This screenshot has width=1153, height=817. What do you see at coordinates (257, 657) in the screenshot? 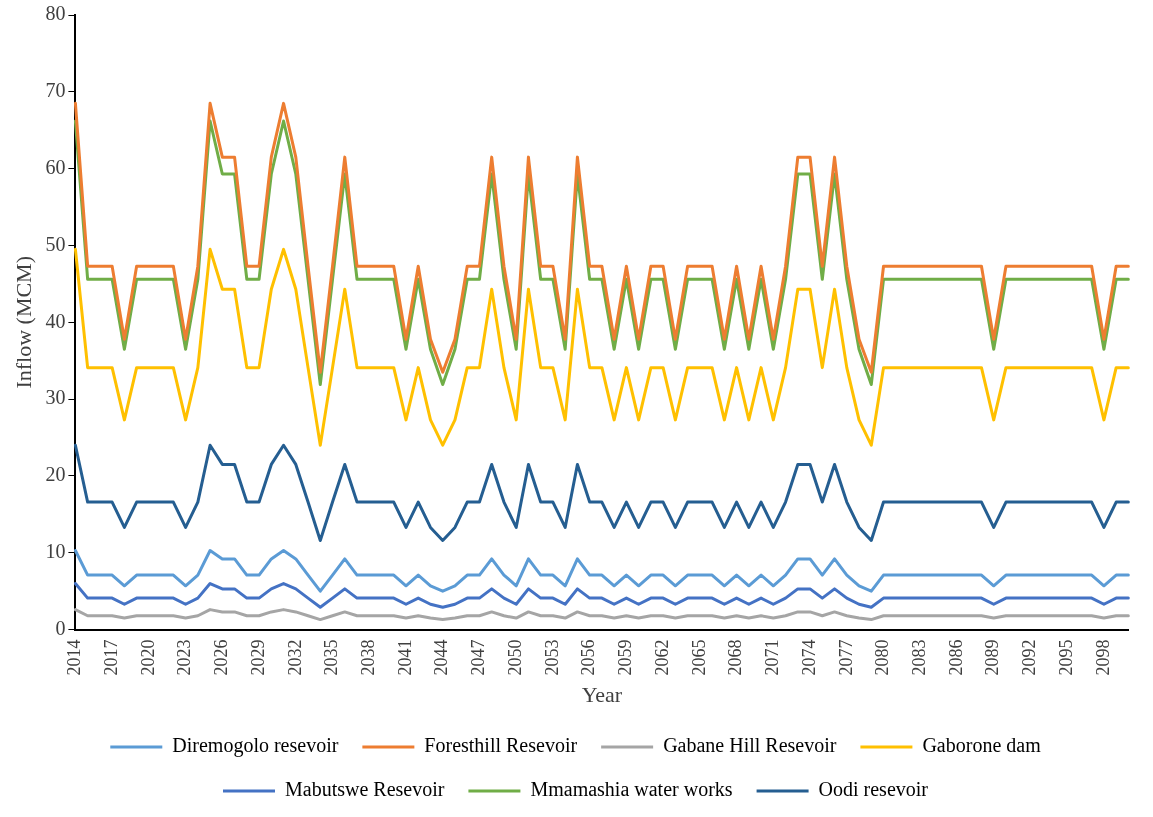
I see `x-tick-label: 2029` at bounding box center [257, 657].